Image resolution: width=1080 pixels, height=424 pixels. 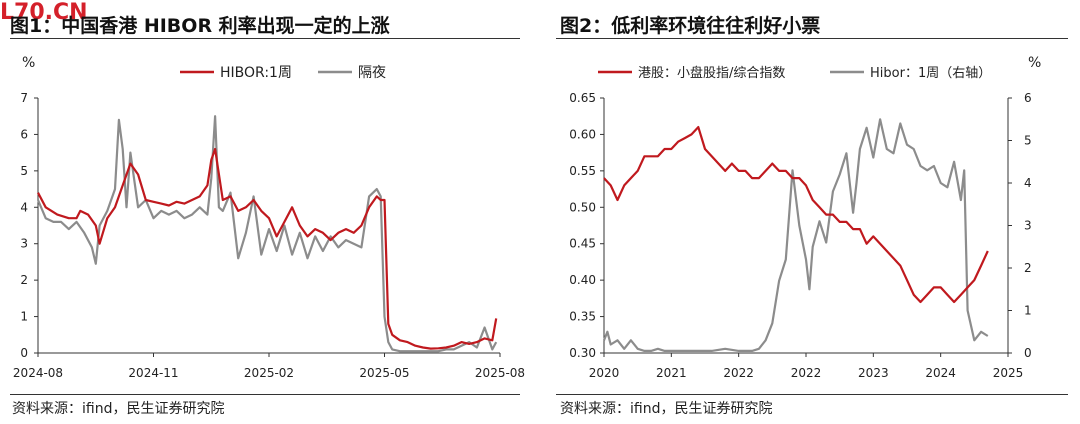 I want to click on chart2-bottom-rule, so click(x=812, y=394).